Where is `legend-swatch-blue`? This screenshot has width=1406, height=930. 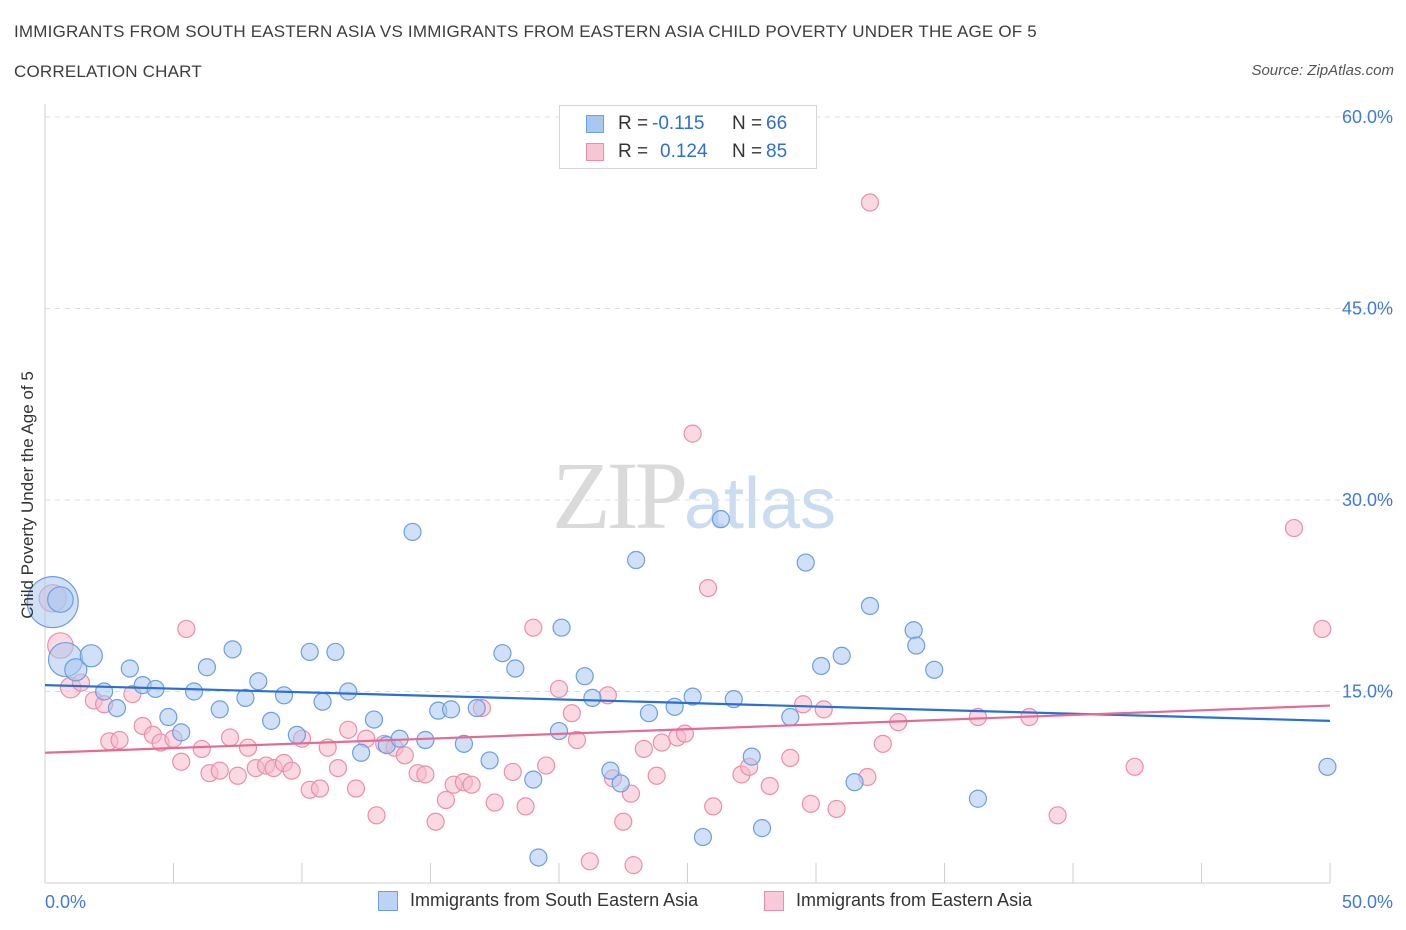 legend-swatch-blue is located at coordinates (595, 124).